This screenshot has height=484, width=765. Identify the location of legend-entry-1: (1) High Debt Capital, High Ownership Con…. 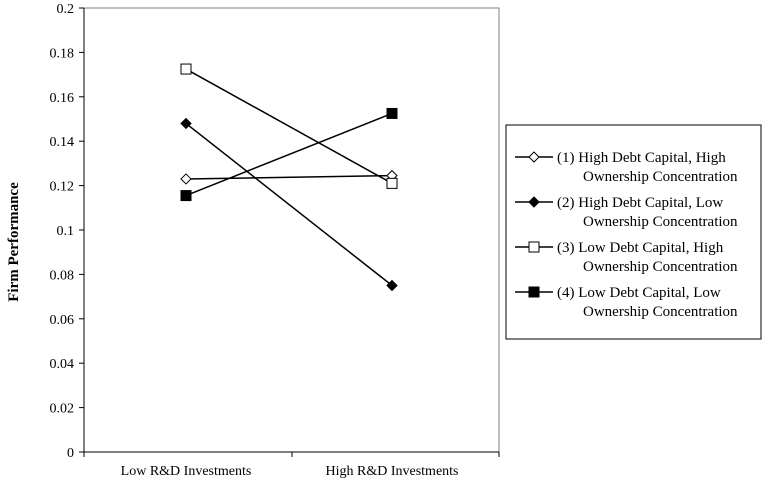
(626, 167).